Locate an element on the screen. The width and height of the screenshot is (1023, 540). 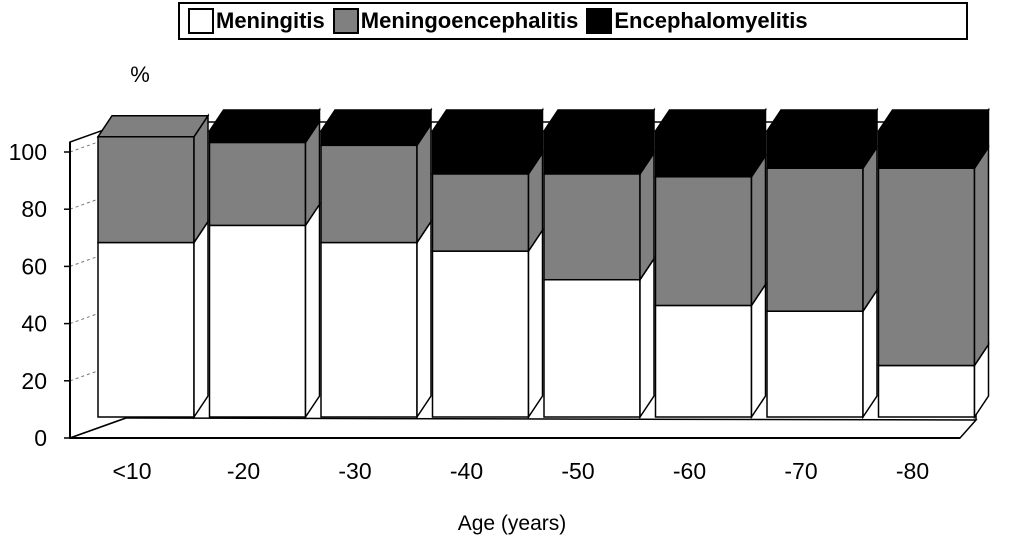
legend-item-meningoencephalitis: Meningoencephalitis is located at coordinates (455, 21).